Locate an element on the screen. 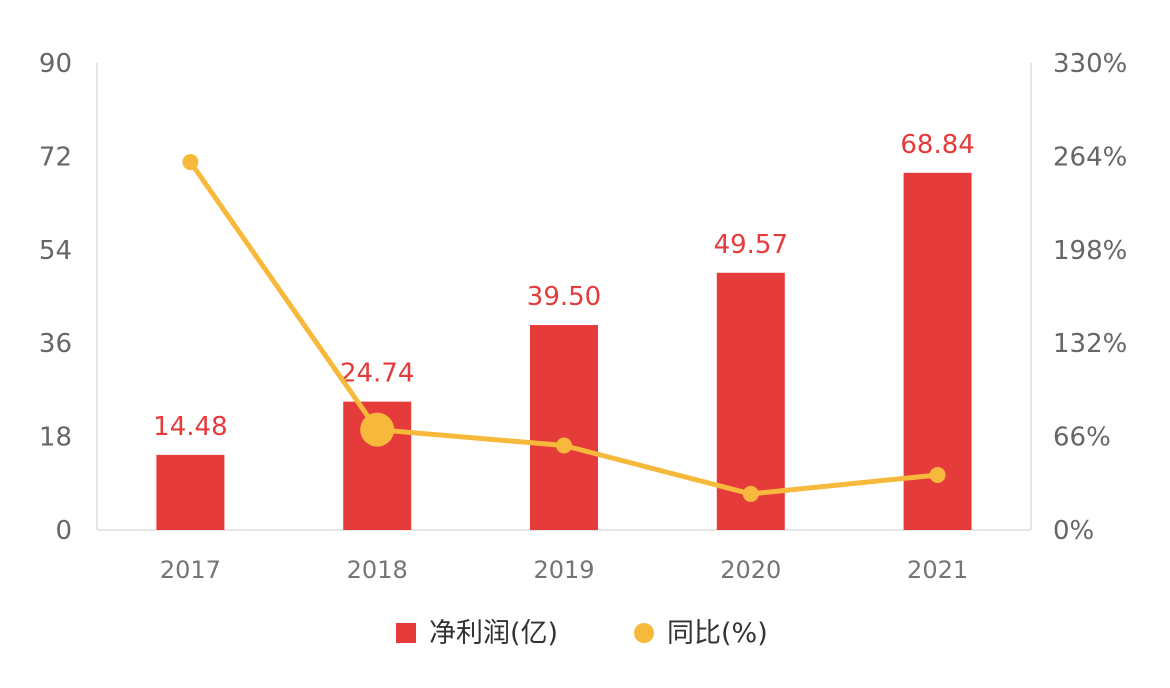 The image size is (1170, 688). x-tick-label: 2020 is located at coordinates (750, 570).